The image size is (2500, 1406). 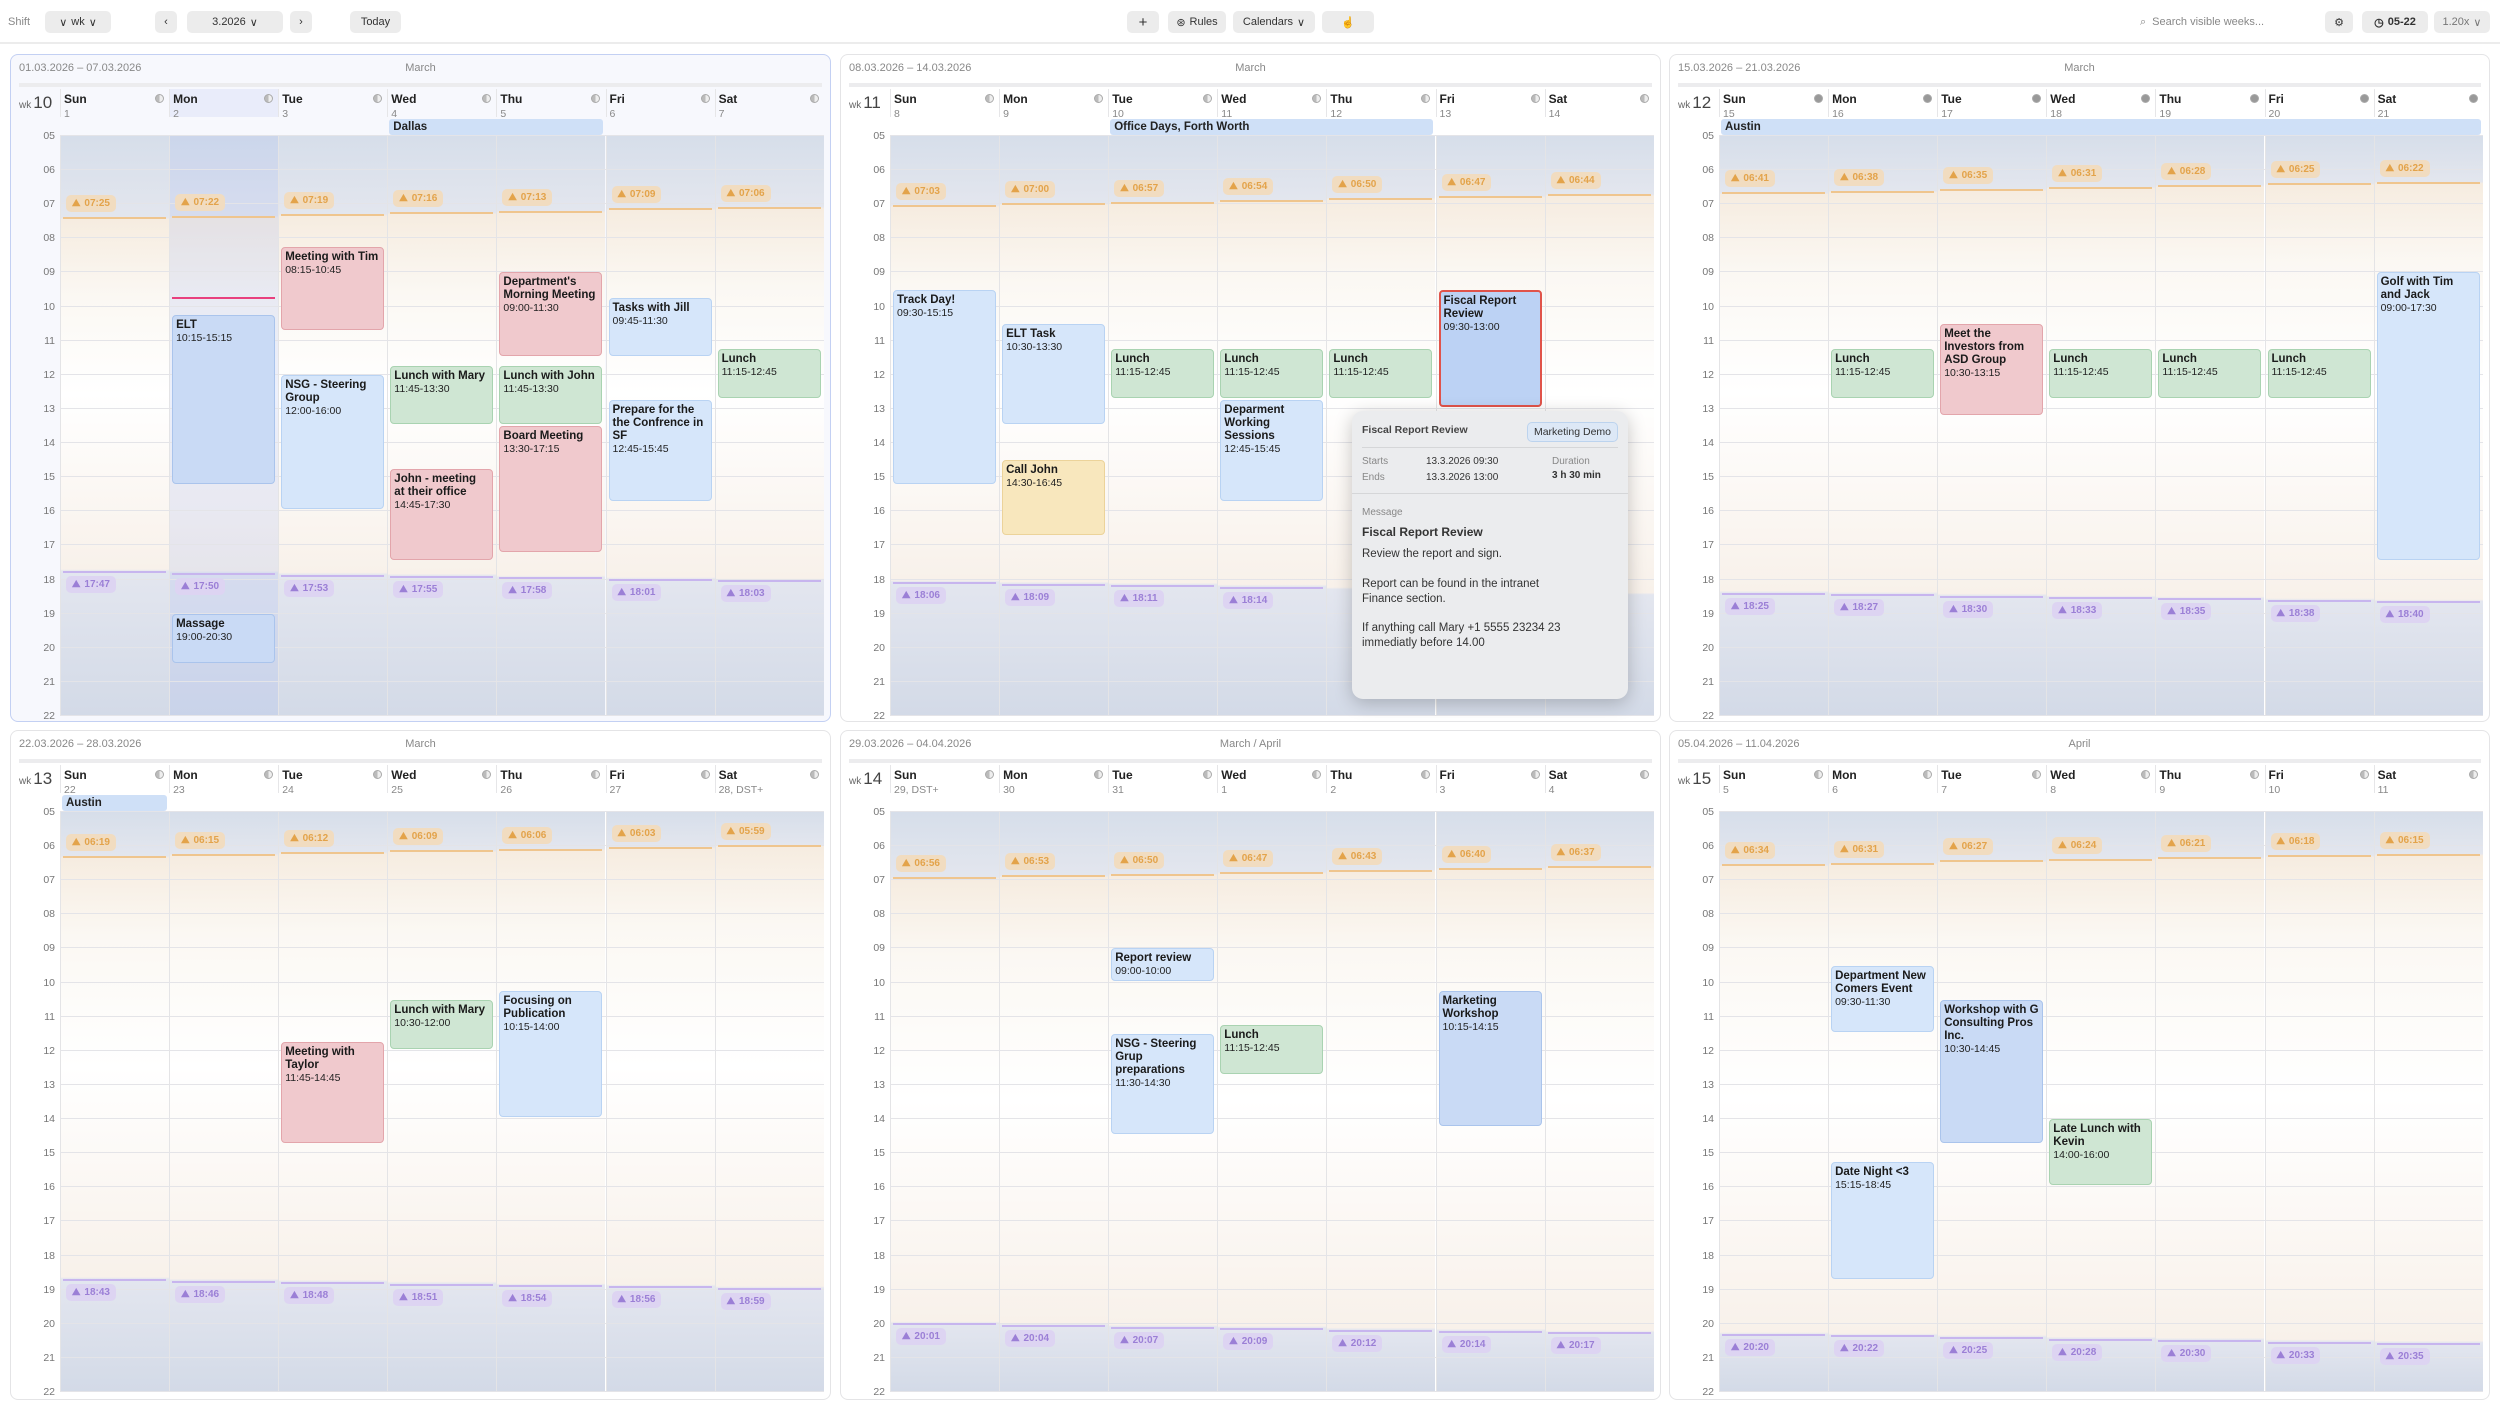 I want to click on calendar-event: Lunch with John 11:45-13:30, so click(x=551, y=395).